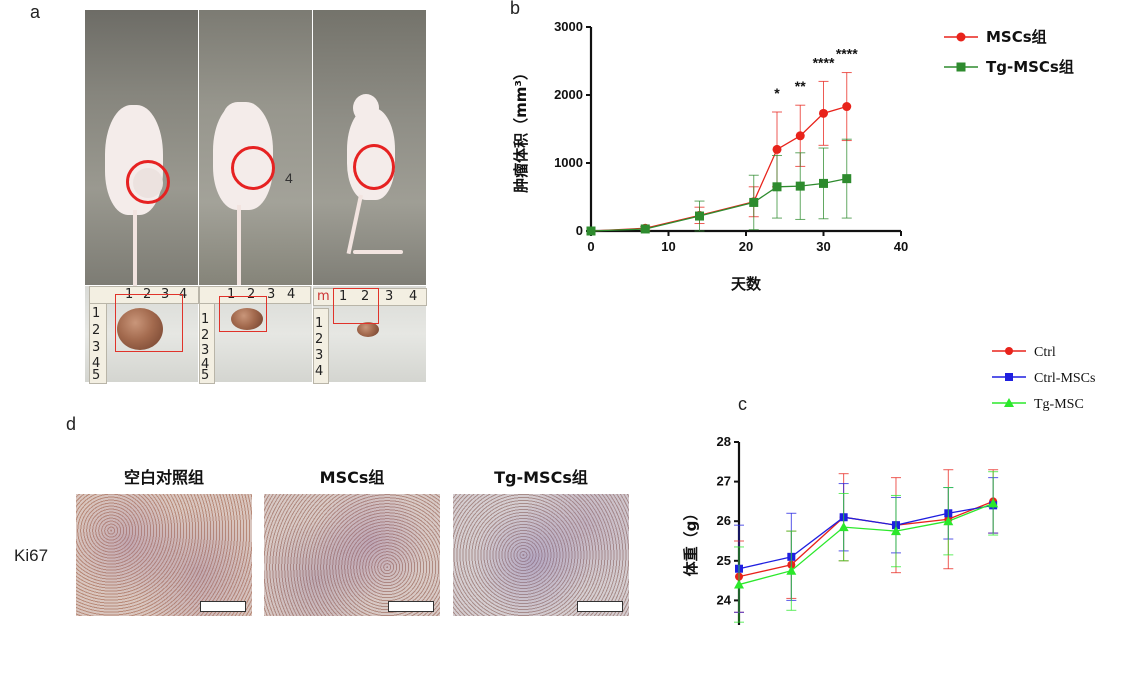 This screenshot has height=675, width=1148. I want to click on significance-label: **, so click(800, 86).